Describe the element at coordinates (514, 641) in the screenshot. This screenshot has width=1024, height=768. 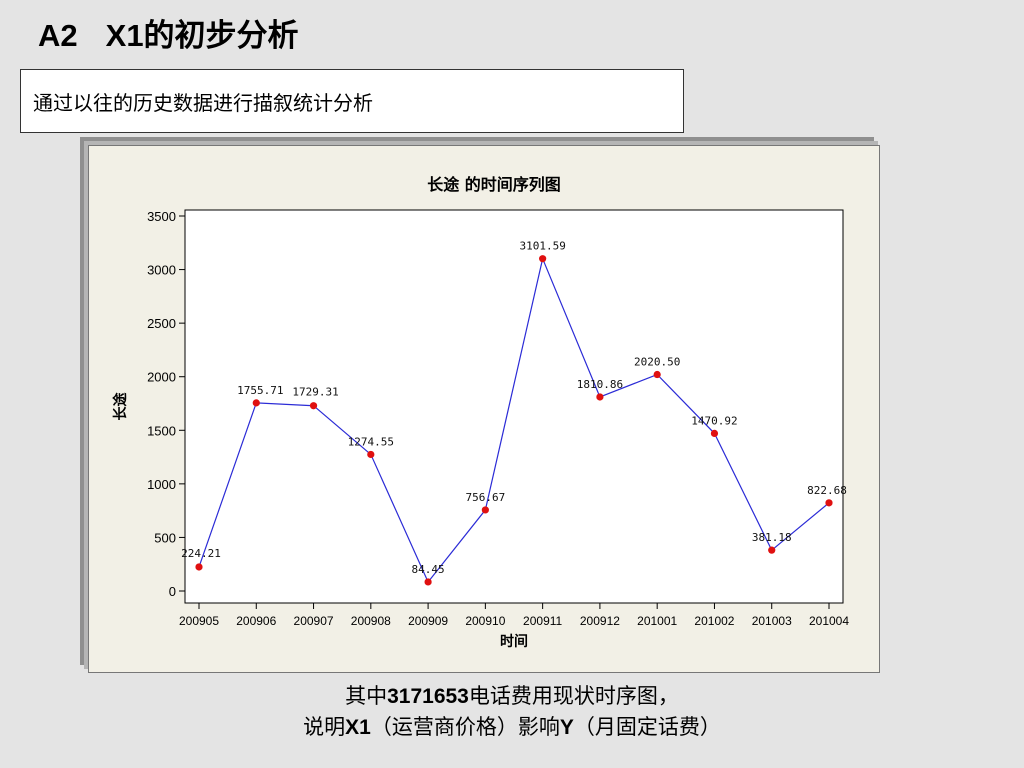
I see `x-axis-label: 时间` at that location.